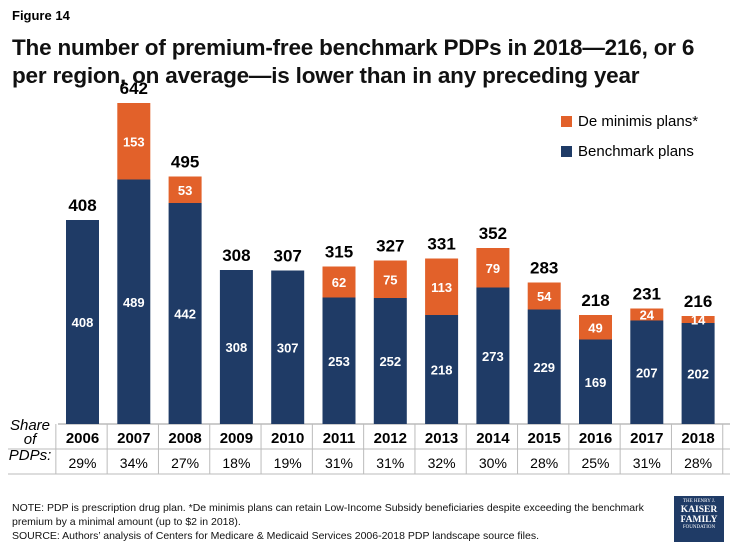 This screenshot has height=551, width=735. What do you see at coordinates (493, 463) in the screenshot?
I see `share-value: 30%` at bounding box center [493, 463].